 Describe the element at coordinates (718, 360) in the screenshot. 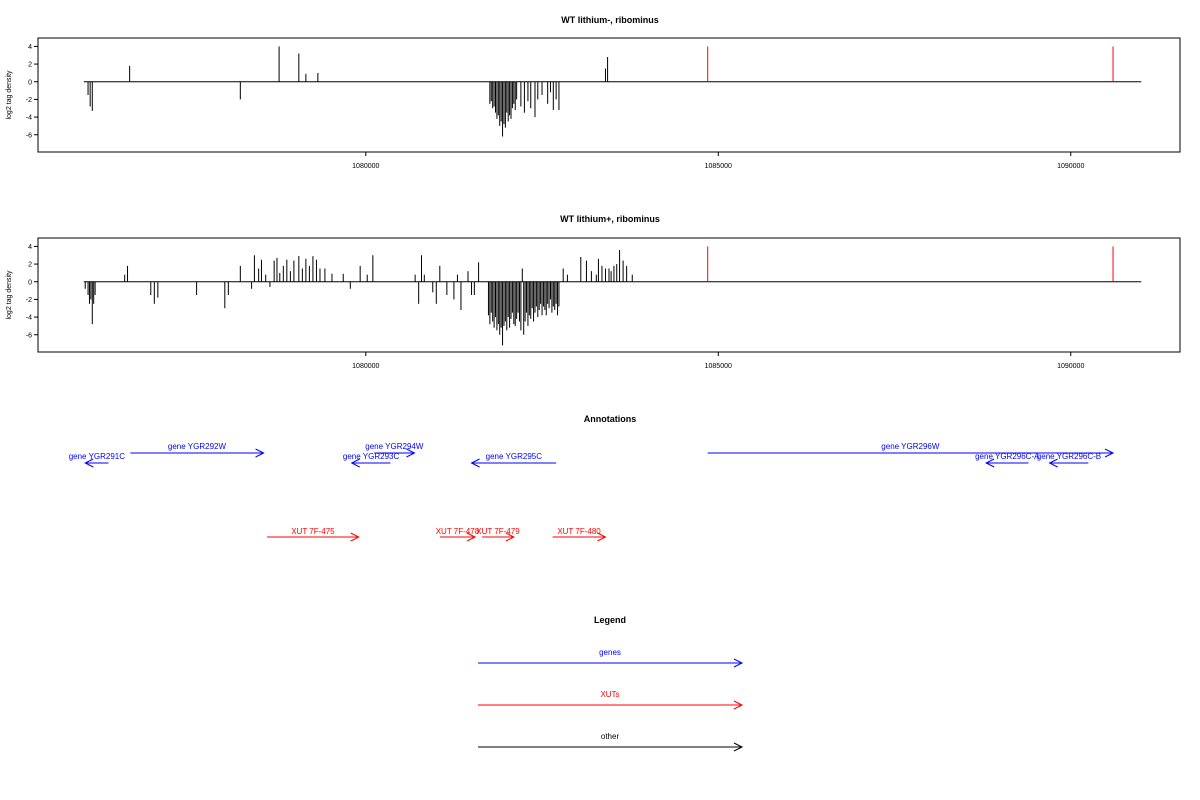

I see `panel-2-x-axis: 1080000 1085000 1090000` at that location.